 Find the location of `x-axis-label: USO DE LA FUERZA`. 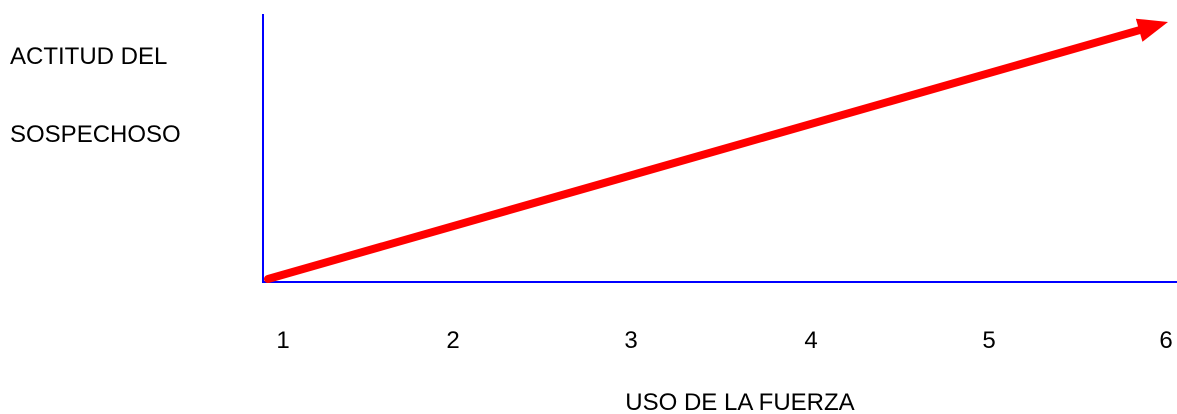

x-axis-label: USO DE LA FUERZA is located at coordinates (739, 401).